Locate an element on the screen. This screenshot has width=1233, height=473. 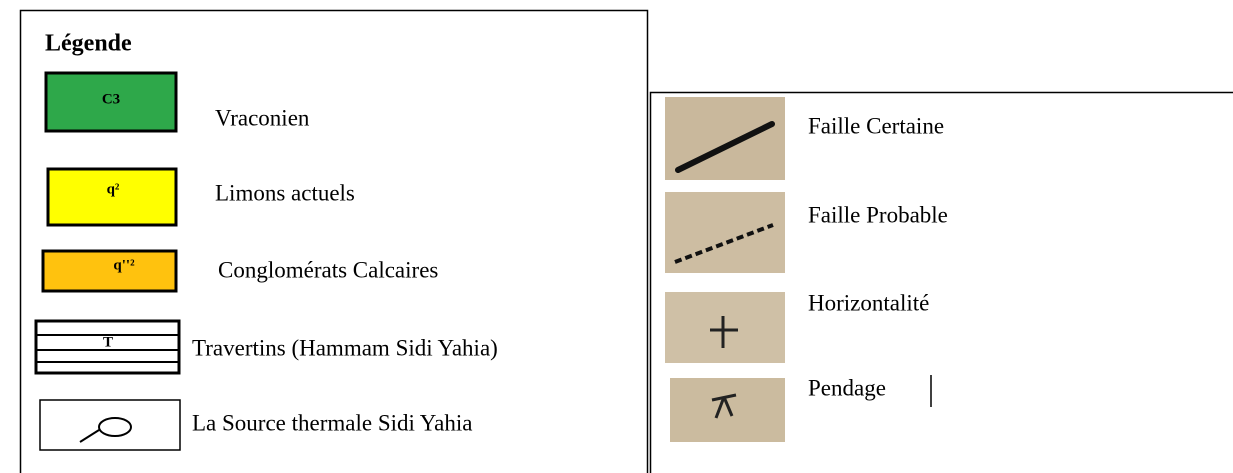
source-symbol is located at coordinates (110, 425).